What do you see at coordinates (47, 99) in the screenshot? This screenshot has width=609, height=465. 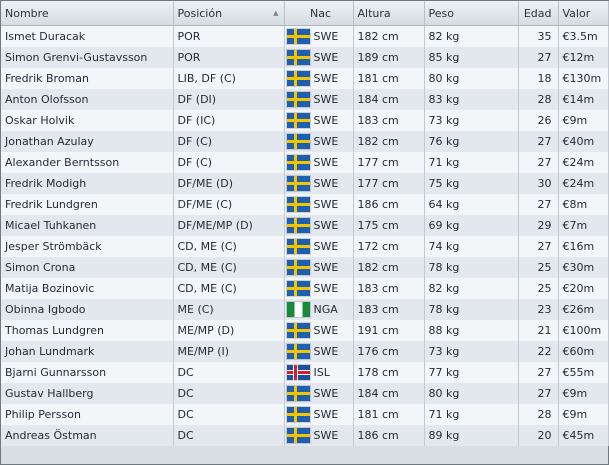 I see `player-name: Anton Olofsson` at bounding box center [47, 99].